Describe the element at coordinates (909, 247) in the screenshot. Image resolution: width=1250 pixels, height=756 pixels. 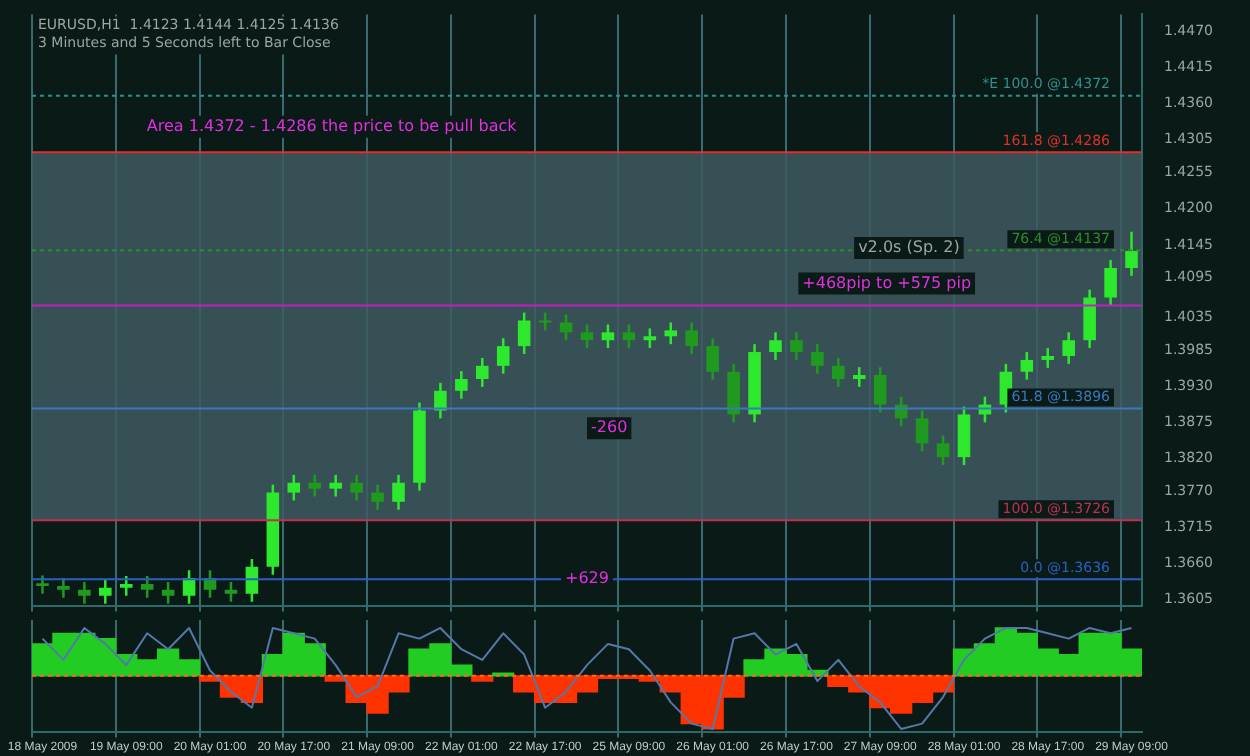
I see `annotation: v2.0s (Sp. 2)` at that location.